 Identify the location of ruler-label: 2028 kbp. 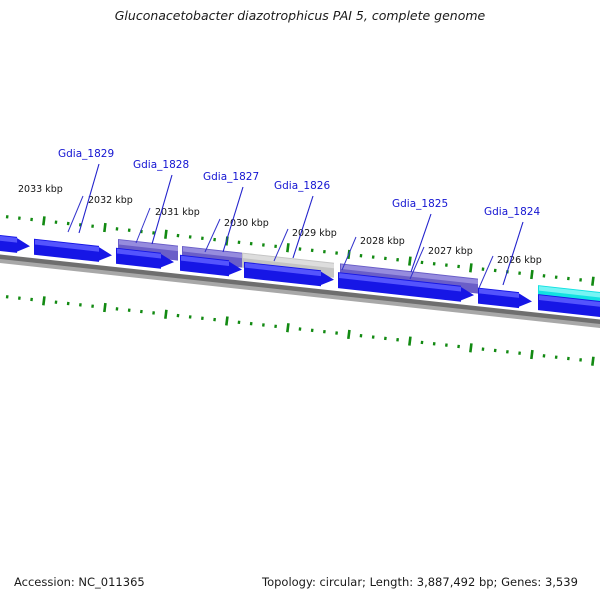
(382, 241).